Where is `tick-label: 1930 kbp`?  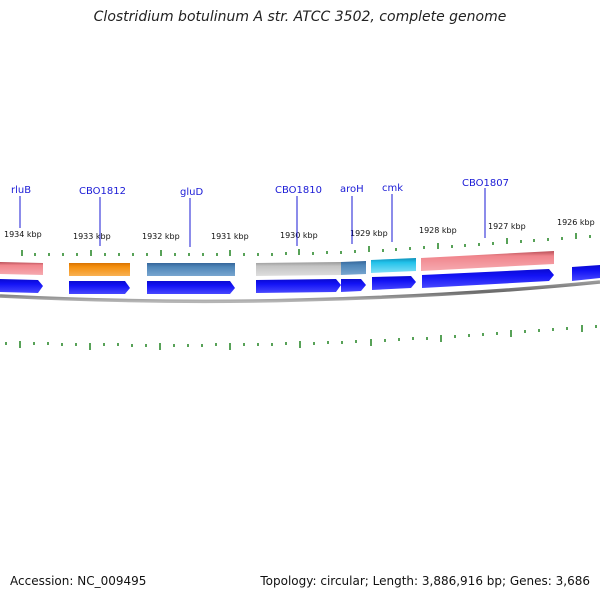
tick-label: 1930 kbp is located at coordinates (299, 235).